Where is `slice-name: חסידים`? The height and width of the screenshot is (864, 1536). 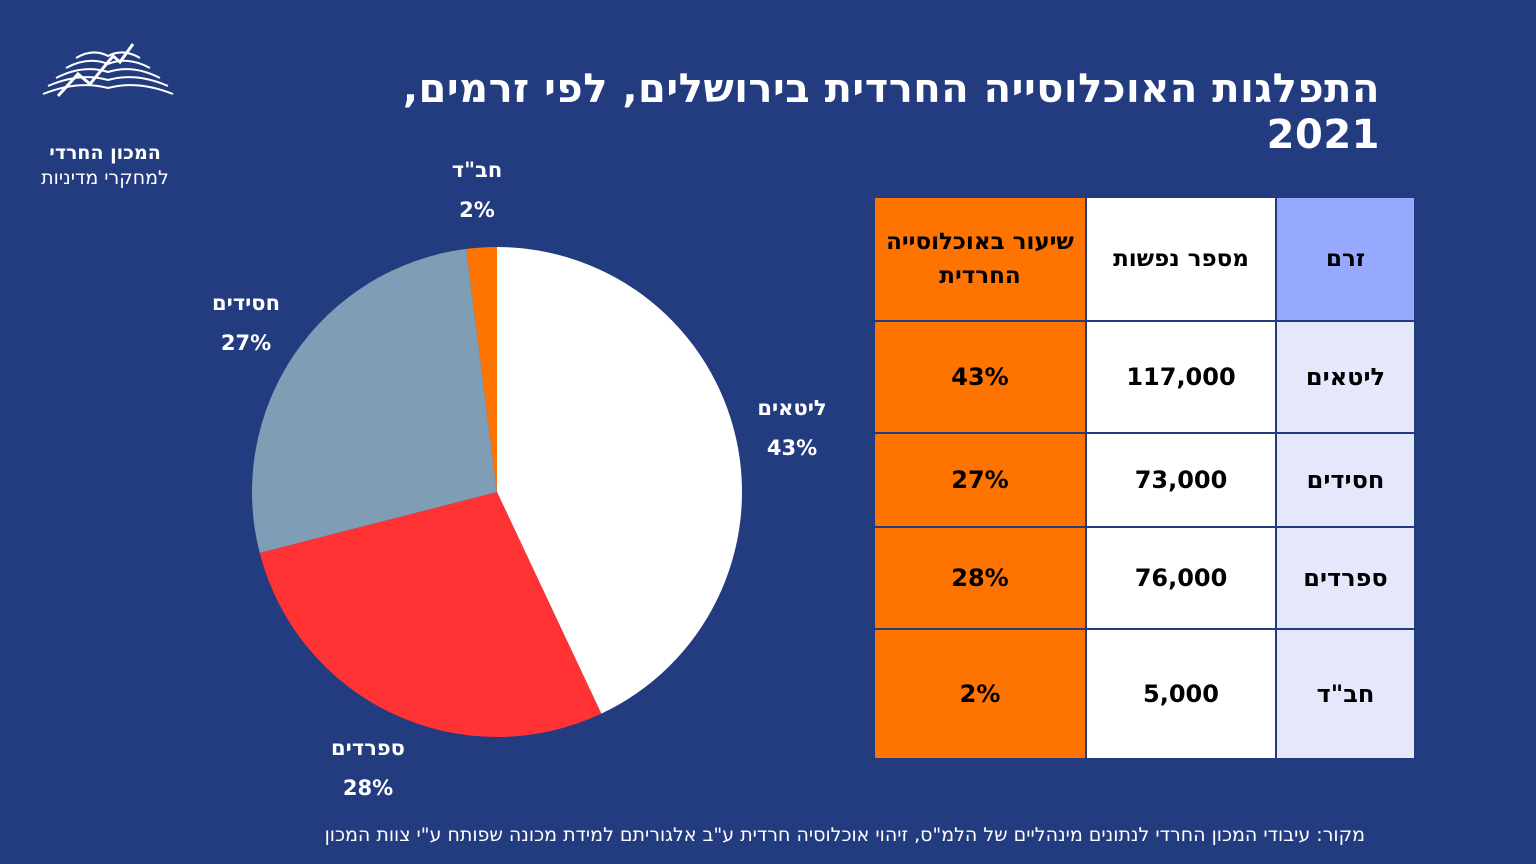 slice-name: חסידים is located at coordinates (246, 303).